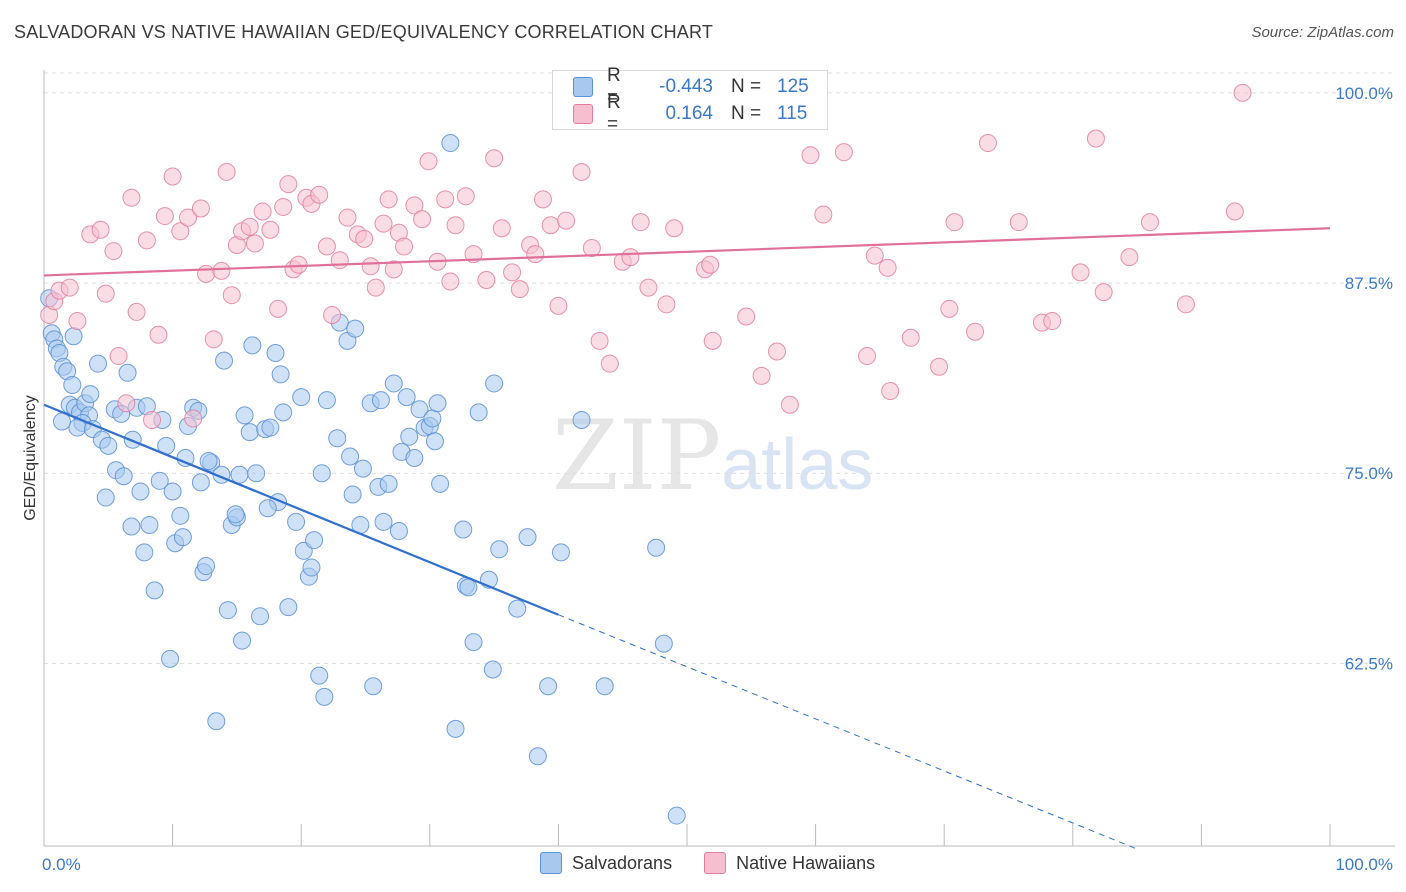 The image size is (1406, 892). I want to click on legend-n-value: 115, so click(792, 113).